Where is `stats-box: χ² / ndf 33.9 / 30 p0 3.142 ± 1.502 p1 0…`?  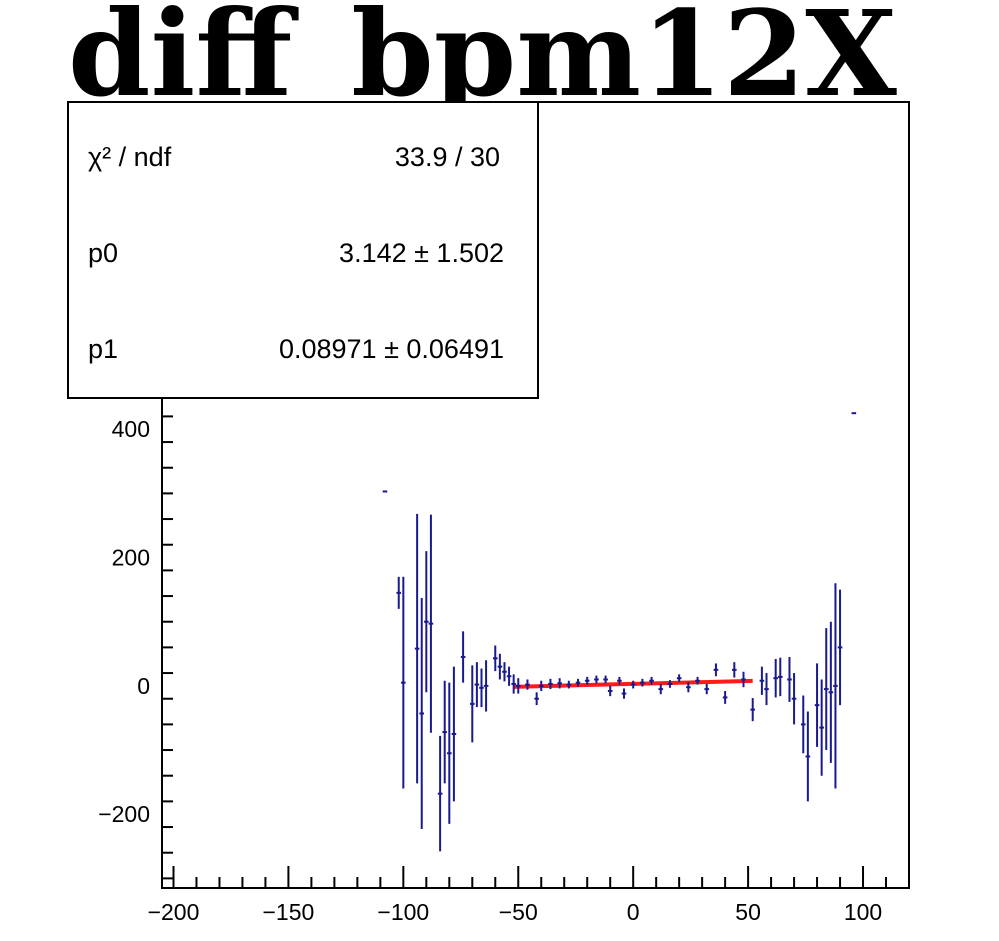
stats-box: χ² / ndf 33.9 / 30 p0 3.142 ± 1.502 p1 0… is located at coordinates (303, 250).